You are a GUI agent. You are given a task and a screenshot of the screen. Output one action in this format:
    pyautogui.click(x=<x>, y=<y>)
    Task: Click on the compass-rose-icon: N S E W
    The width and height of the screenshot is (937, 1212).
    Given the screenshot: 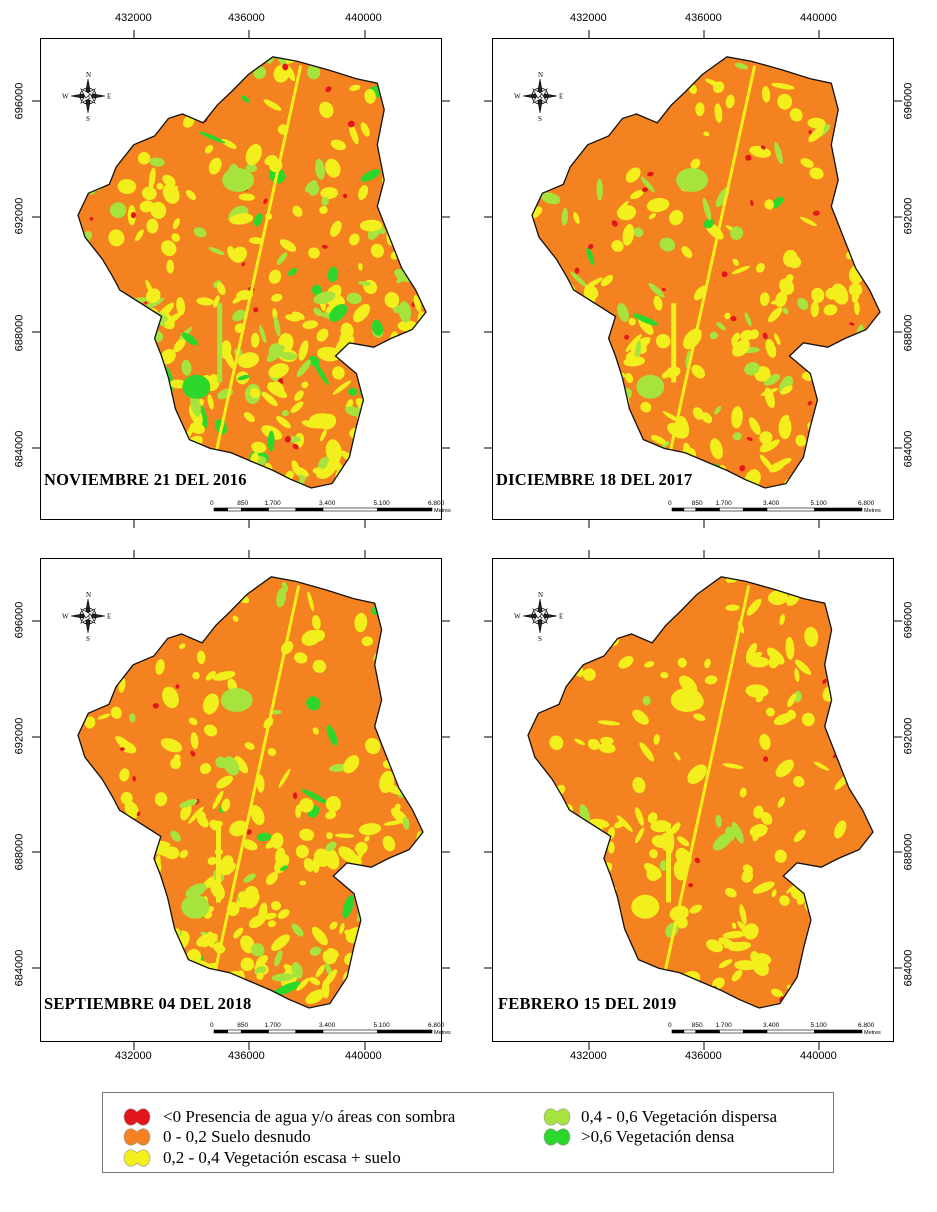 What is the action you would take?
    pyautogui.click(x=86, y=97)
    